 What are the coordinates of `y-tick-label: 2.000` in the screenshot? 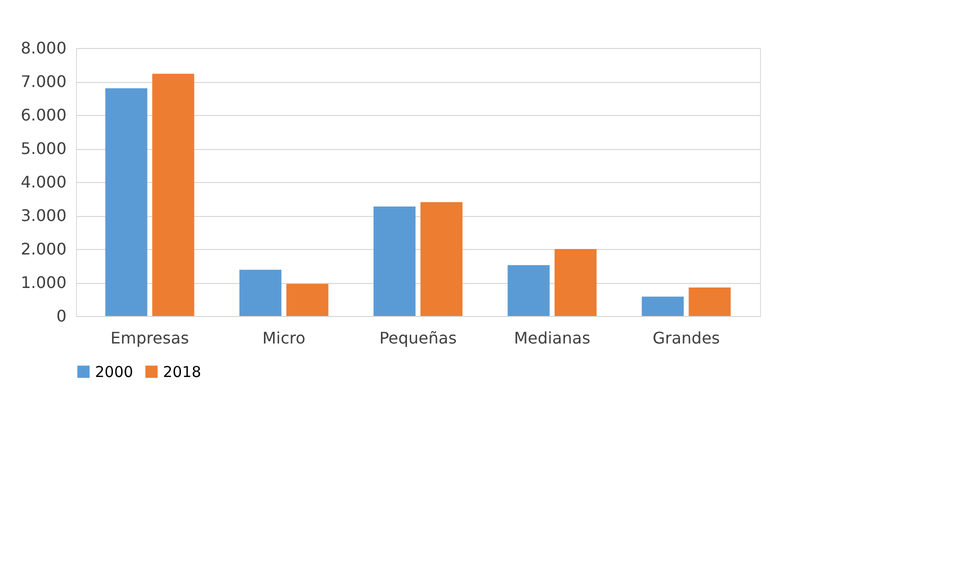 It's located at (43, 249).